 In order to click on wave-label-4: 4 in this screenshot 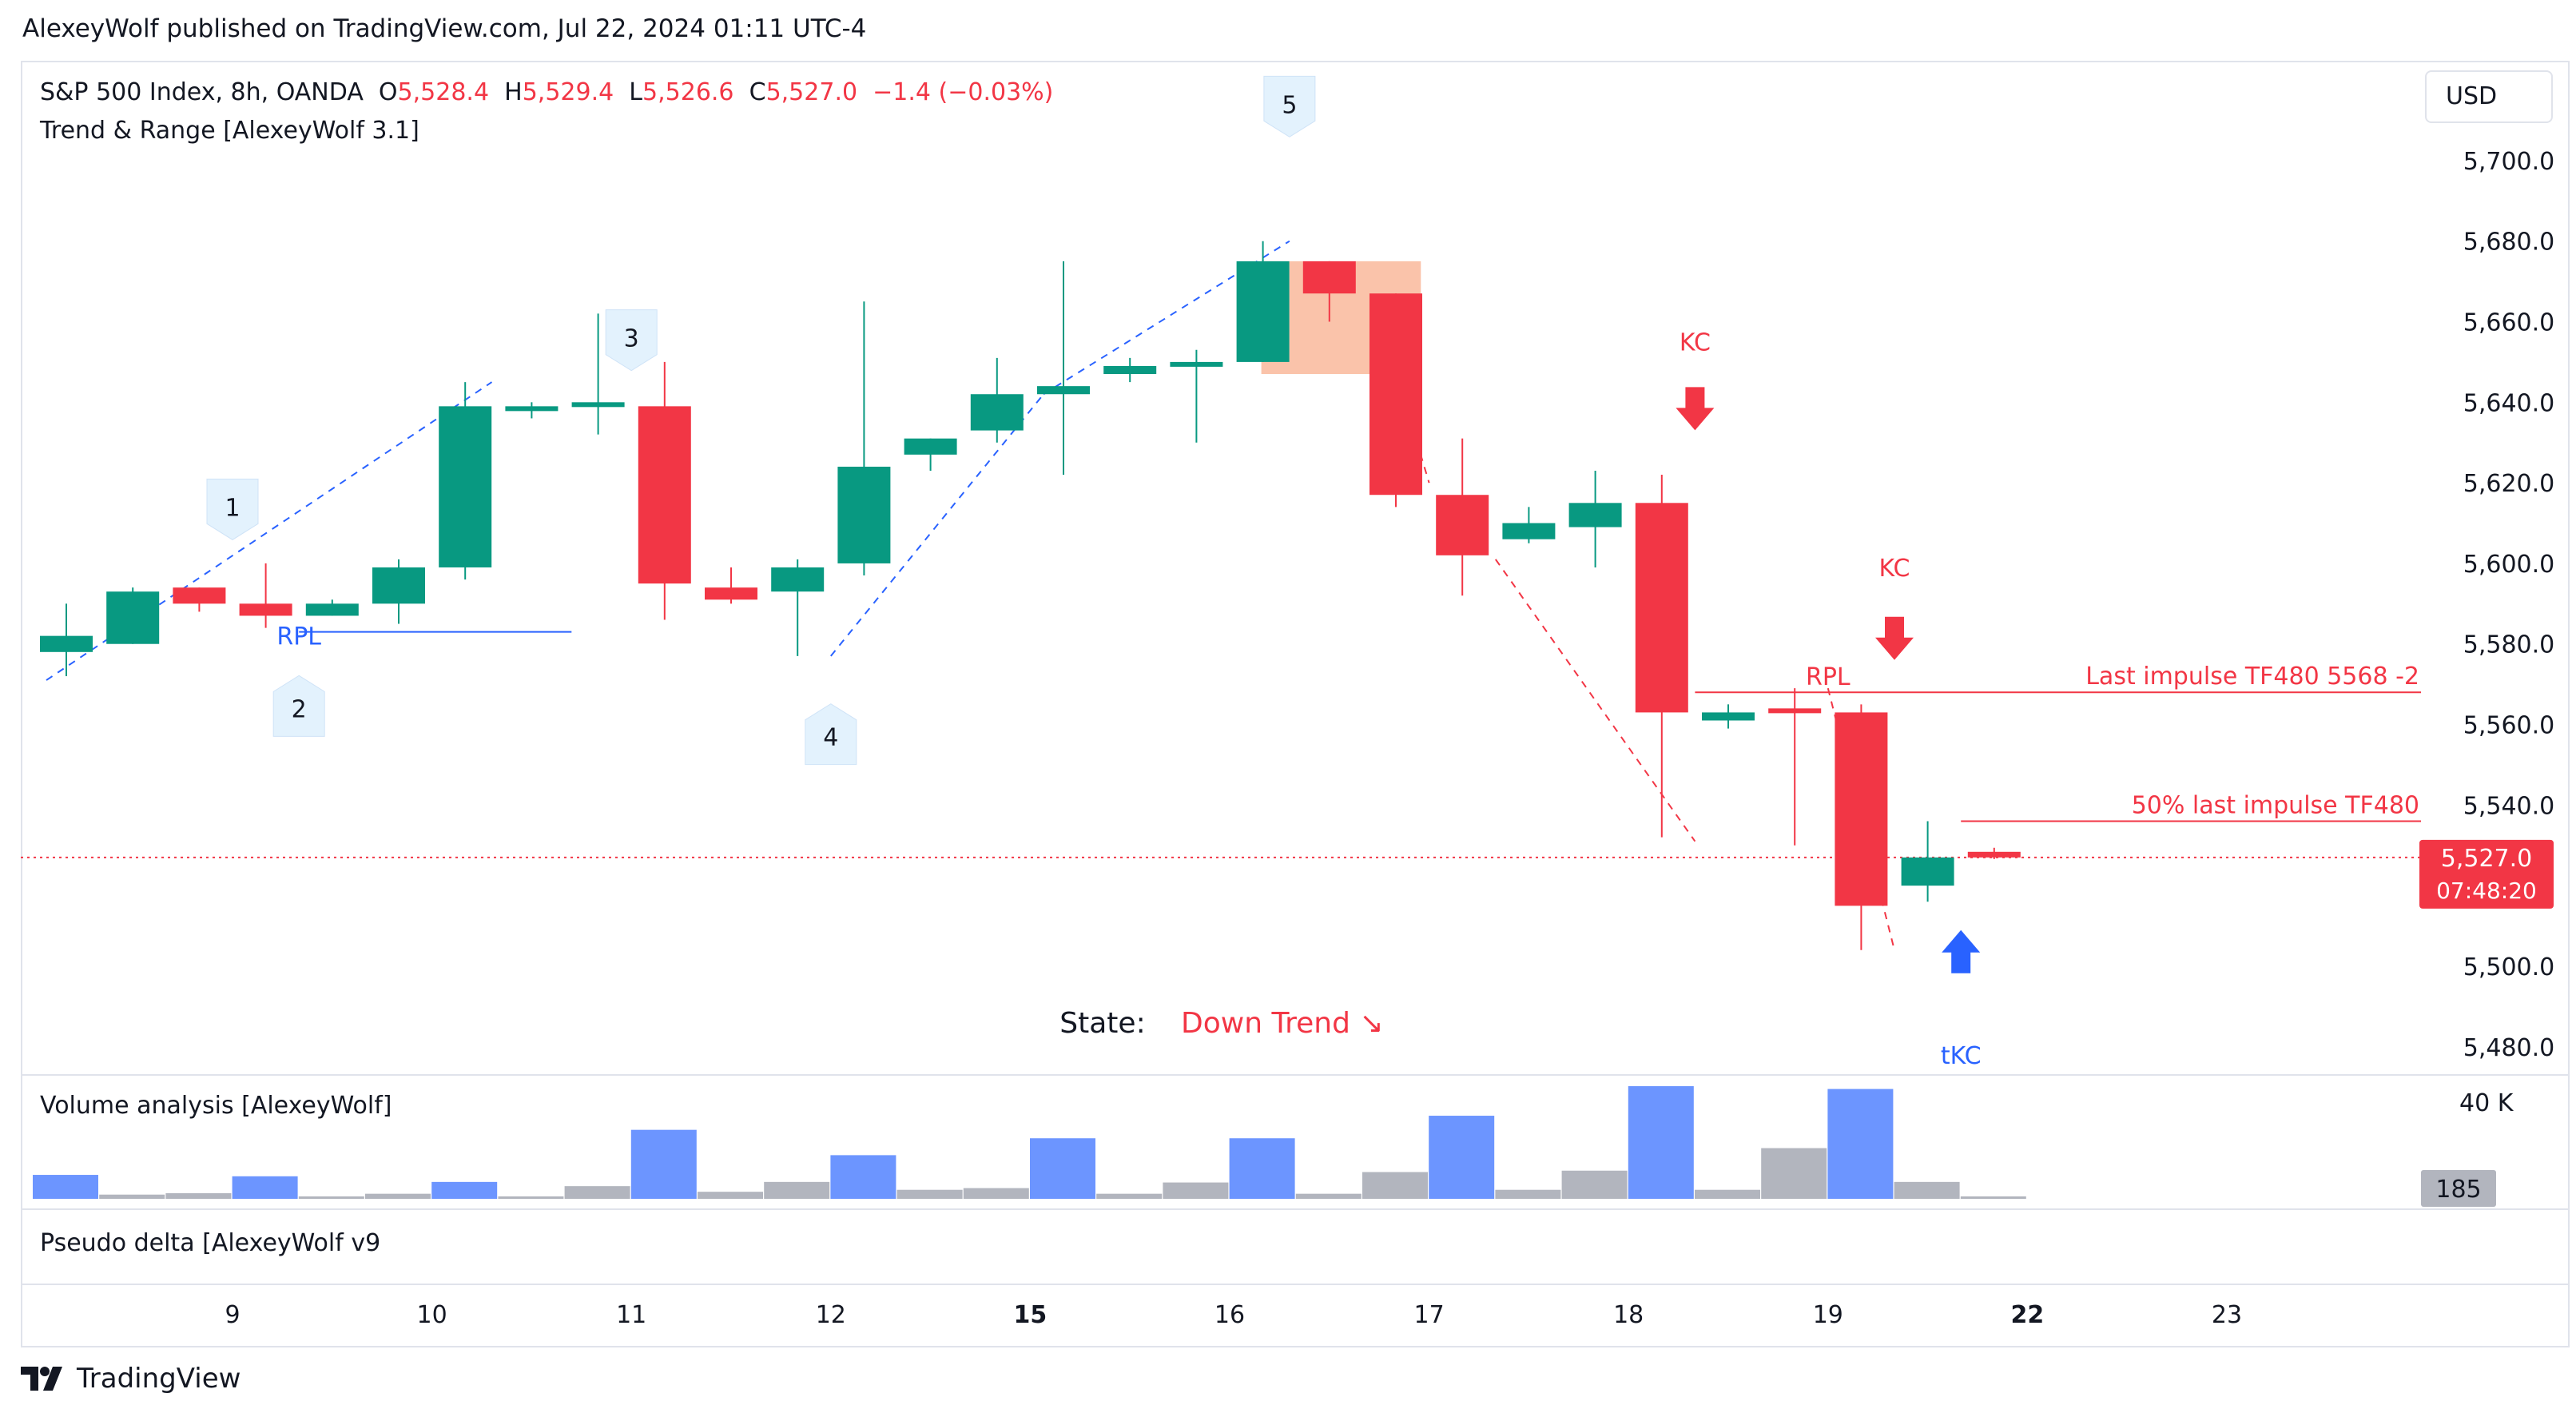, I will do `click(831, 734)`.